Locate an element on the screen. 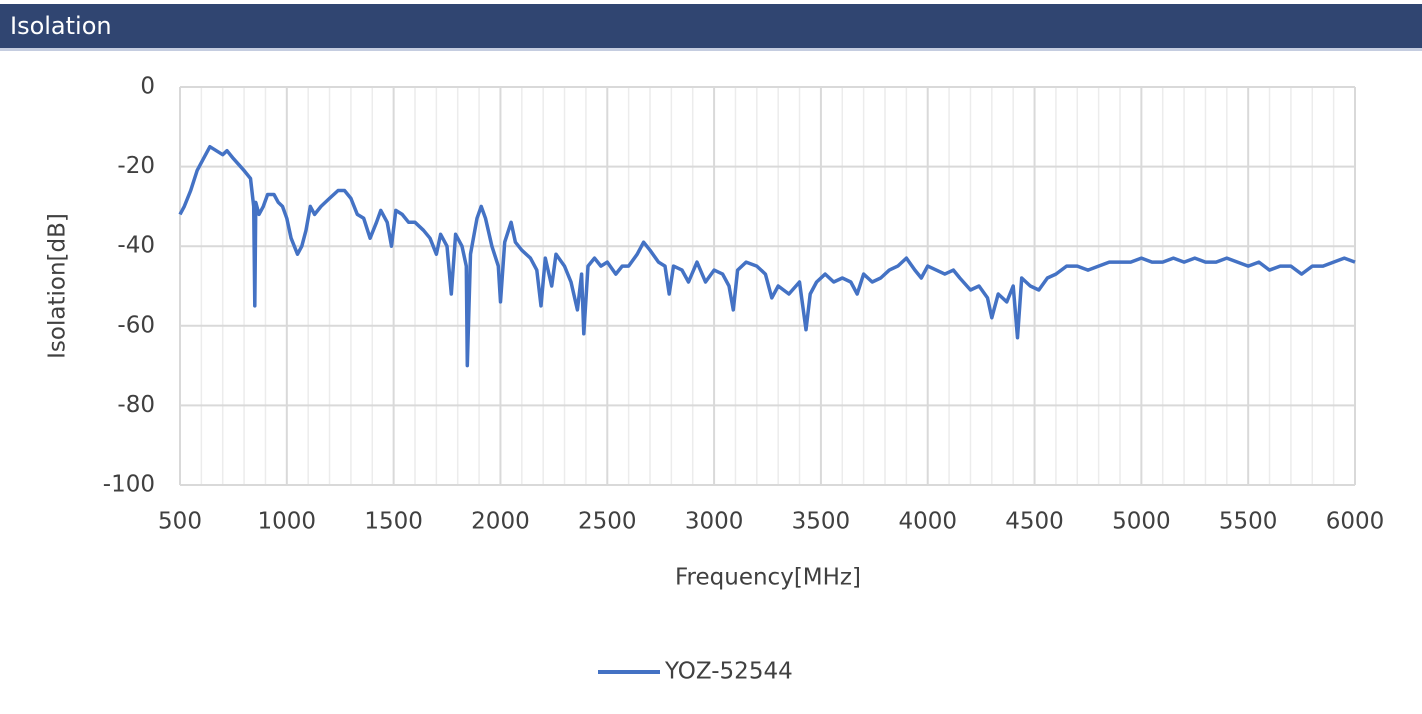 The height and width of the screenshot is (714, 1422). y-tick-label: -100 is located at coordinates (129, 485).